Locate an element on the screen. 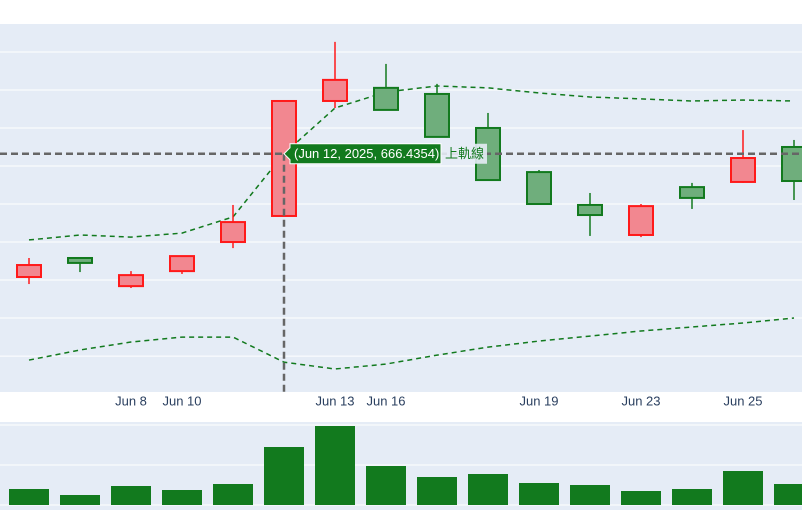  hover-name: 上軌線 is located at coordinates (464, 153).